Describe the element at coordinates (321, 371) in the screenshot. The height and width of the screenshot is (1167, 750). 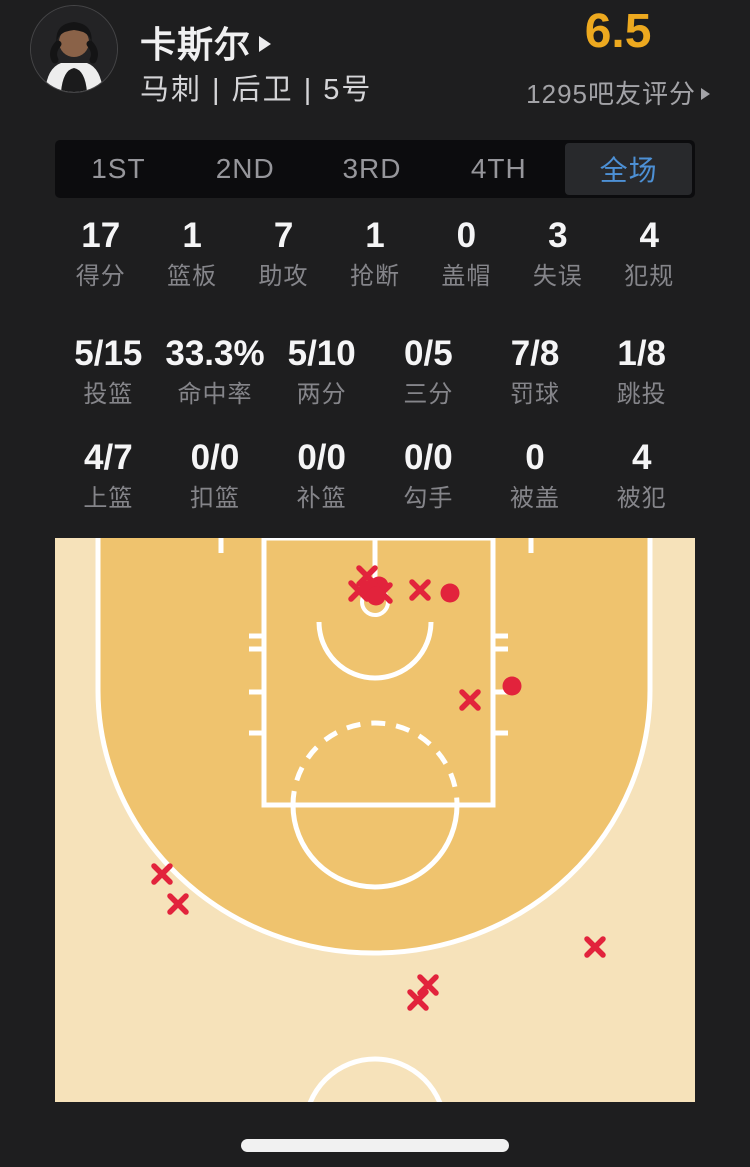
I see `stat-2pt: 5/10 两分` at that location.